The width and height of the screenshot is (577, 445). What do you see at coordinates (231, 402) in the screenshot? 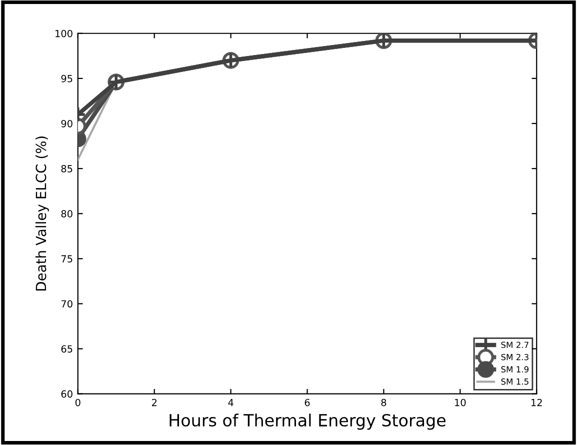
I see `x-tick-label: 4` at bounding box center [231, 402].